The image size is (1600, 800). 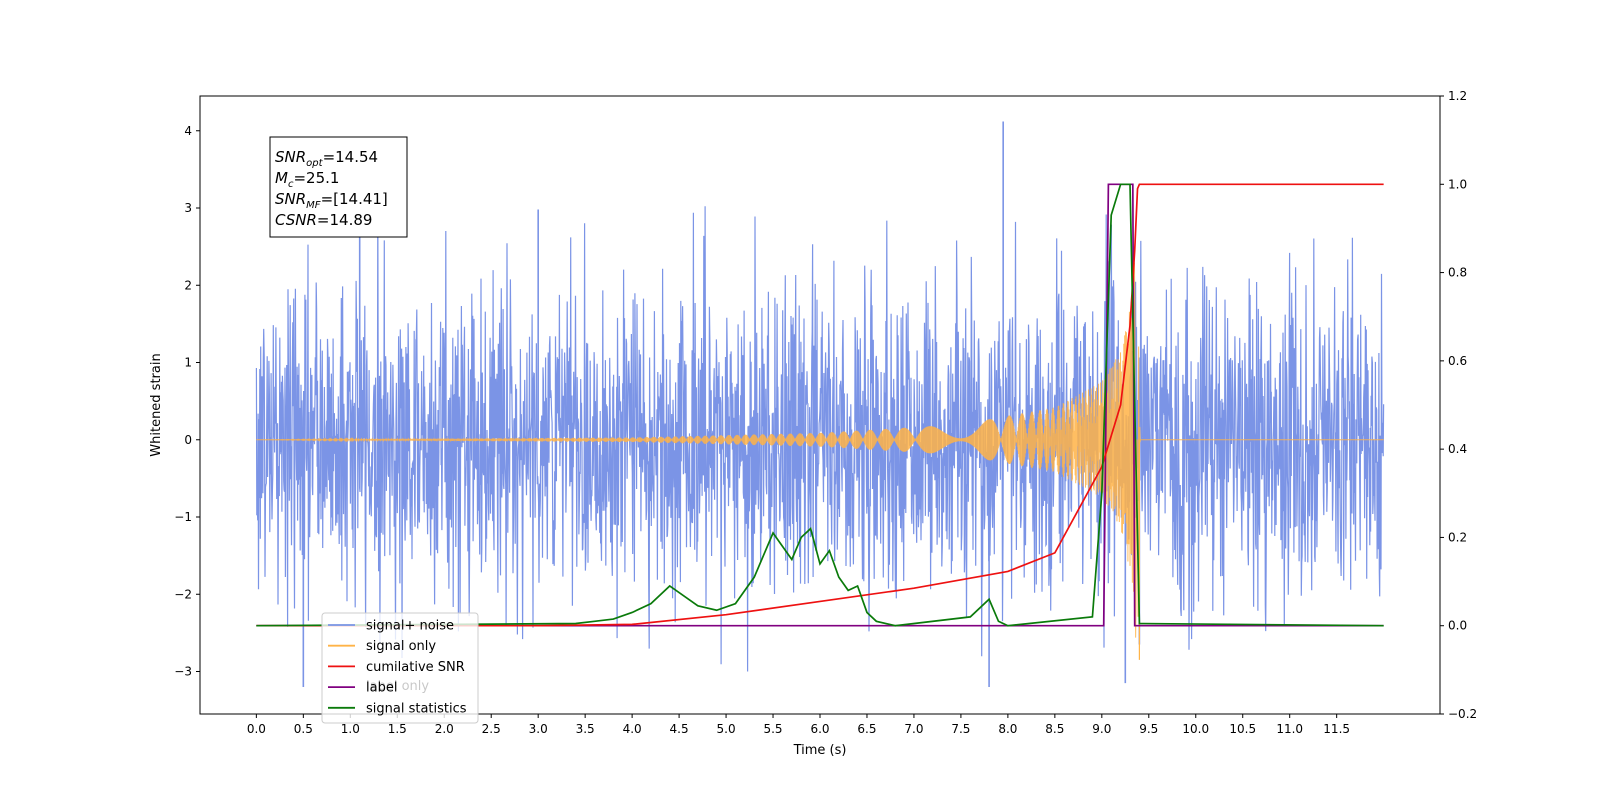 What do you see at coordinates (1457, 449) in the screenshot?
I see `y2-tick-label: 0.4` at bounding box center [1457, 449].